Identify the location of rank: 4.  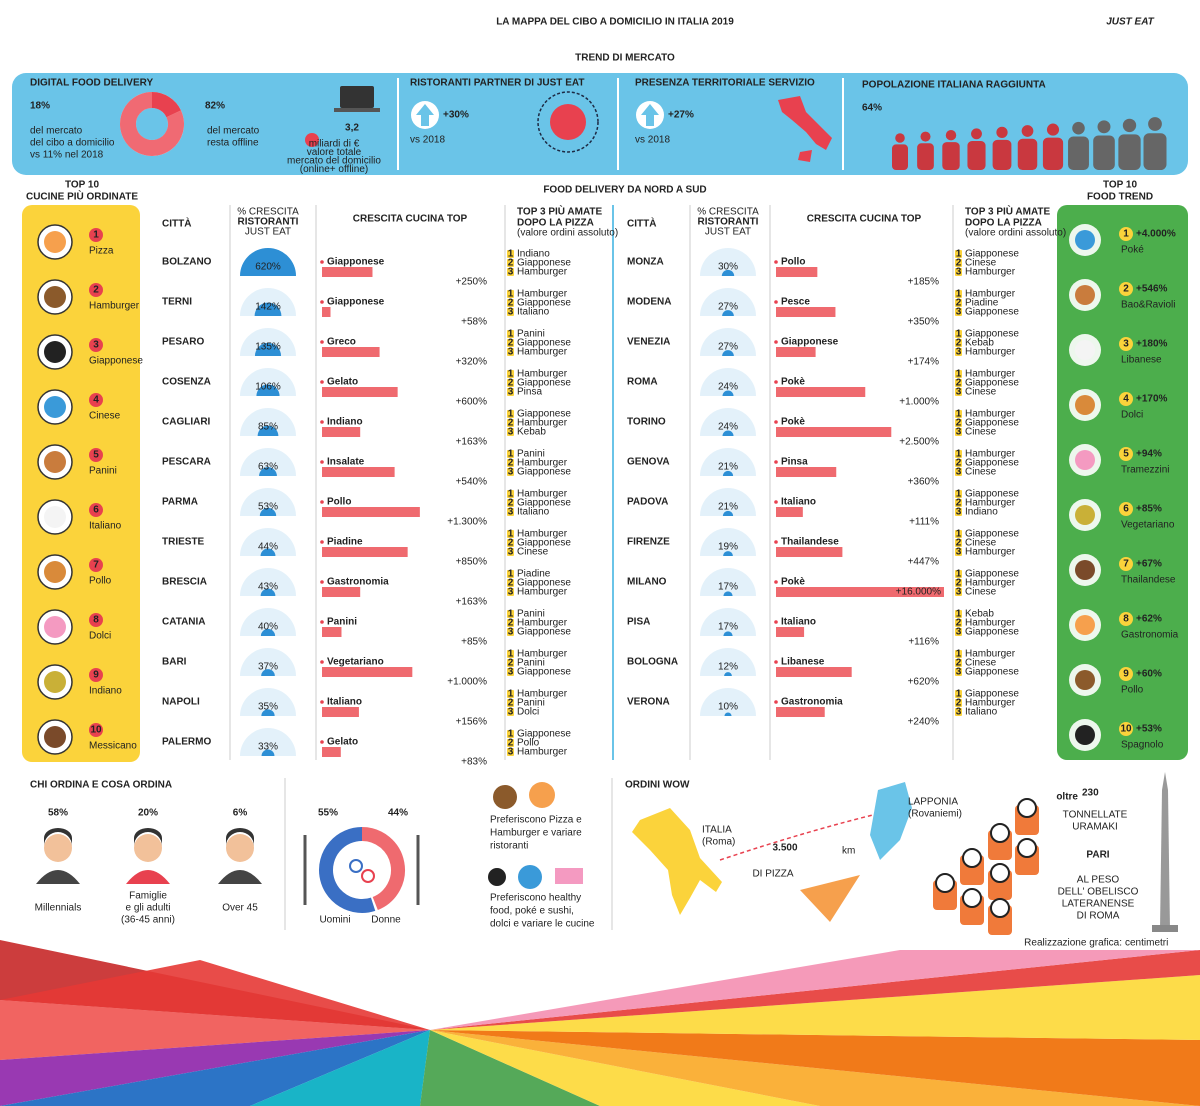
(1126, 399).